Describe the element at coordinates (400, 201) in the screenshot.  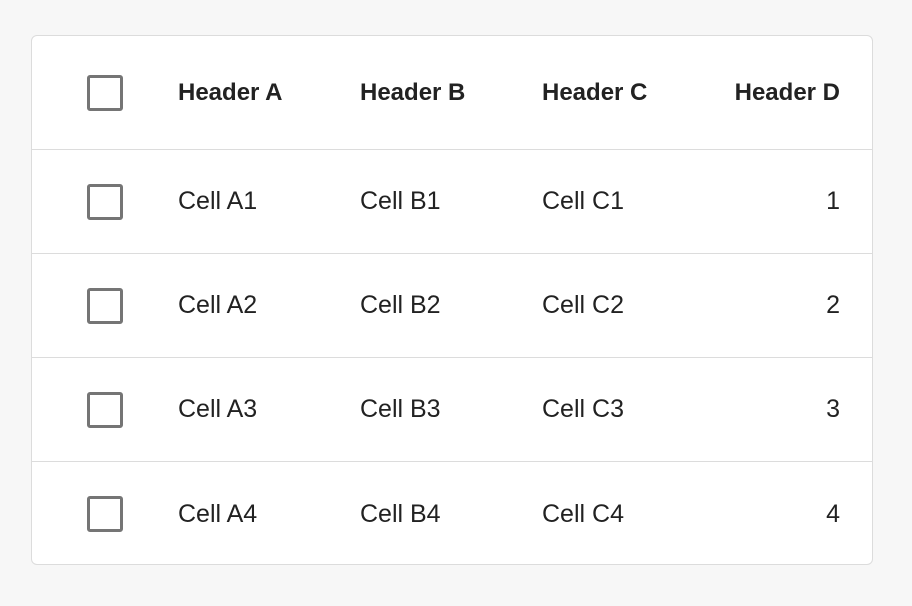
I see `cell: Cell B1` at that location.